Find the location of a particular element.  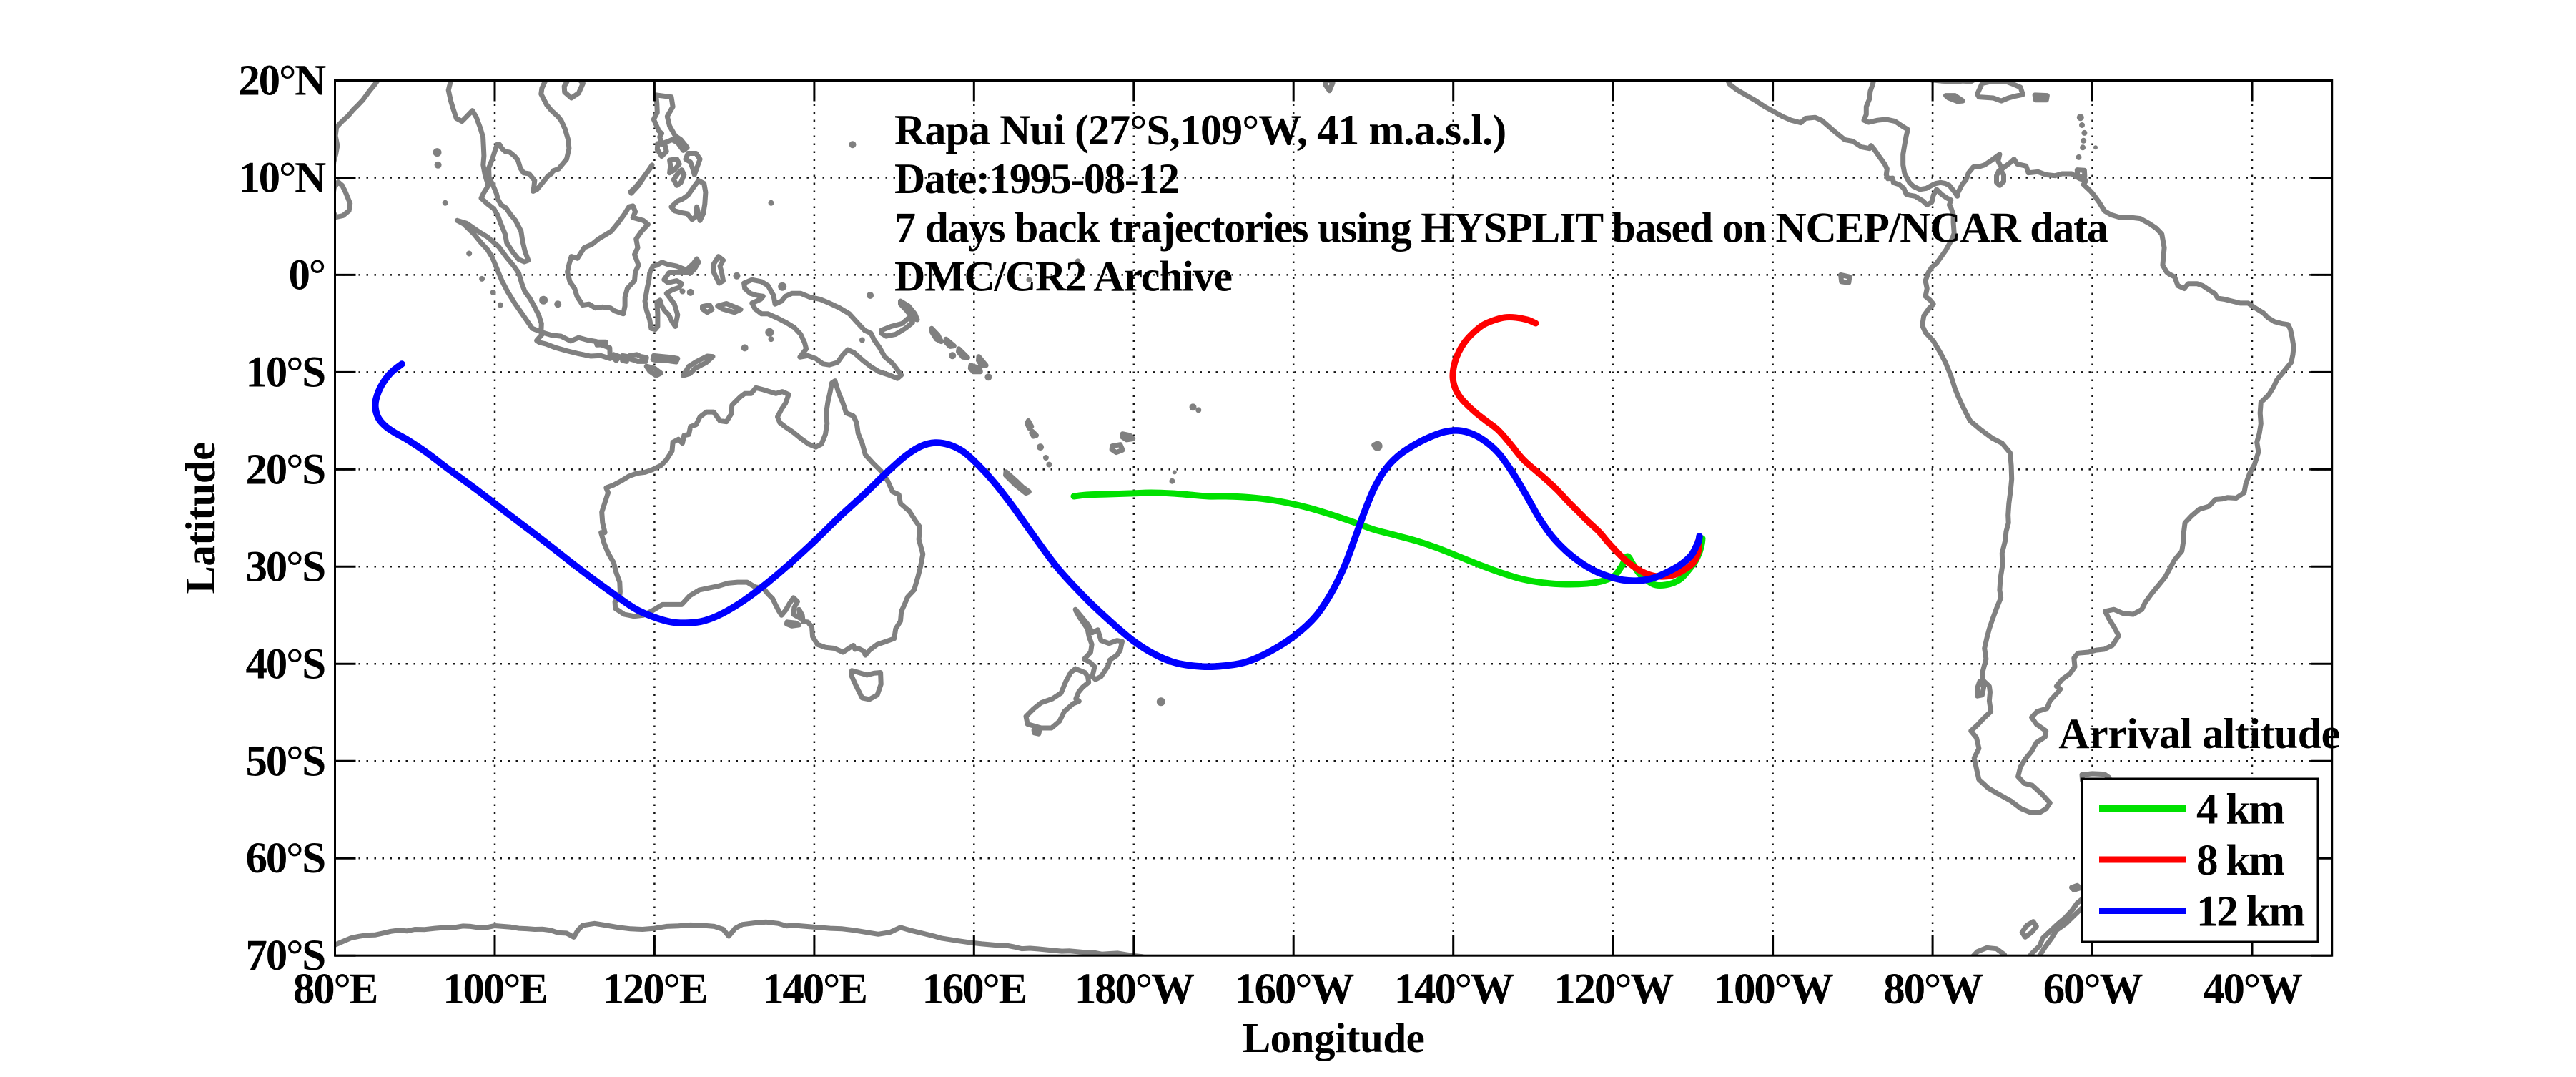

svg-text: 100°W is located at coordinates (1774, 989).